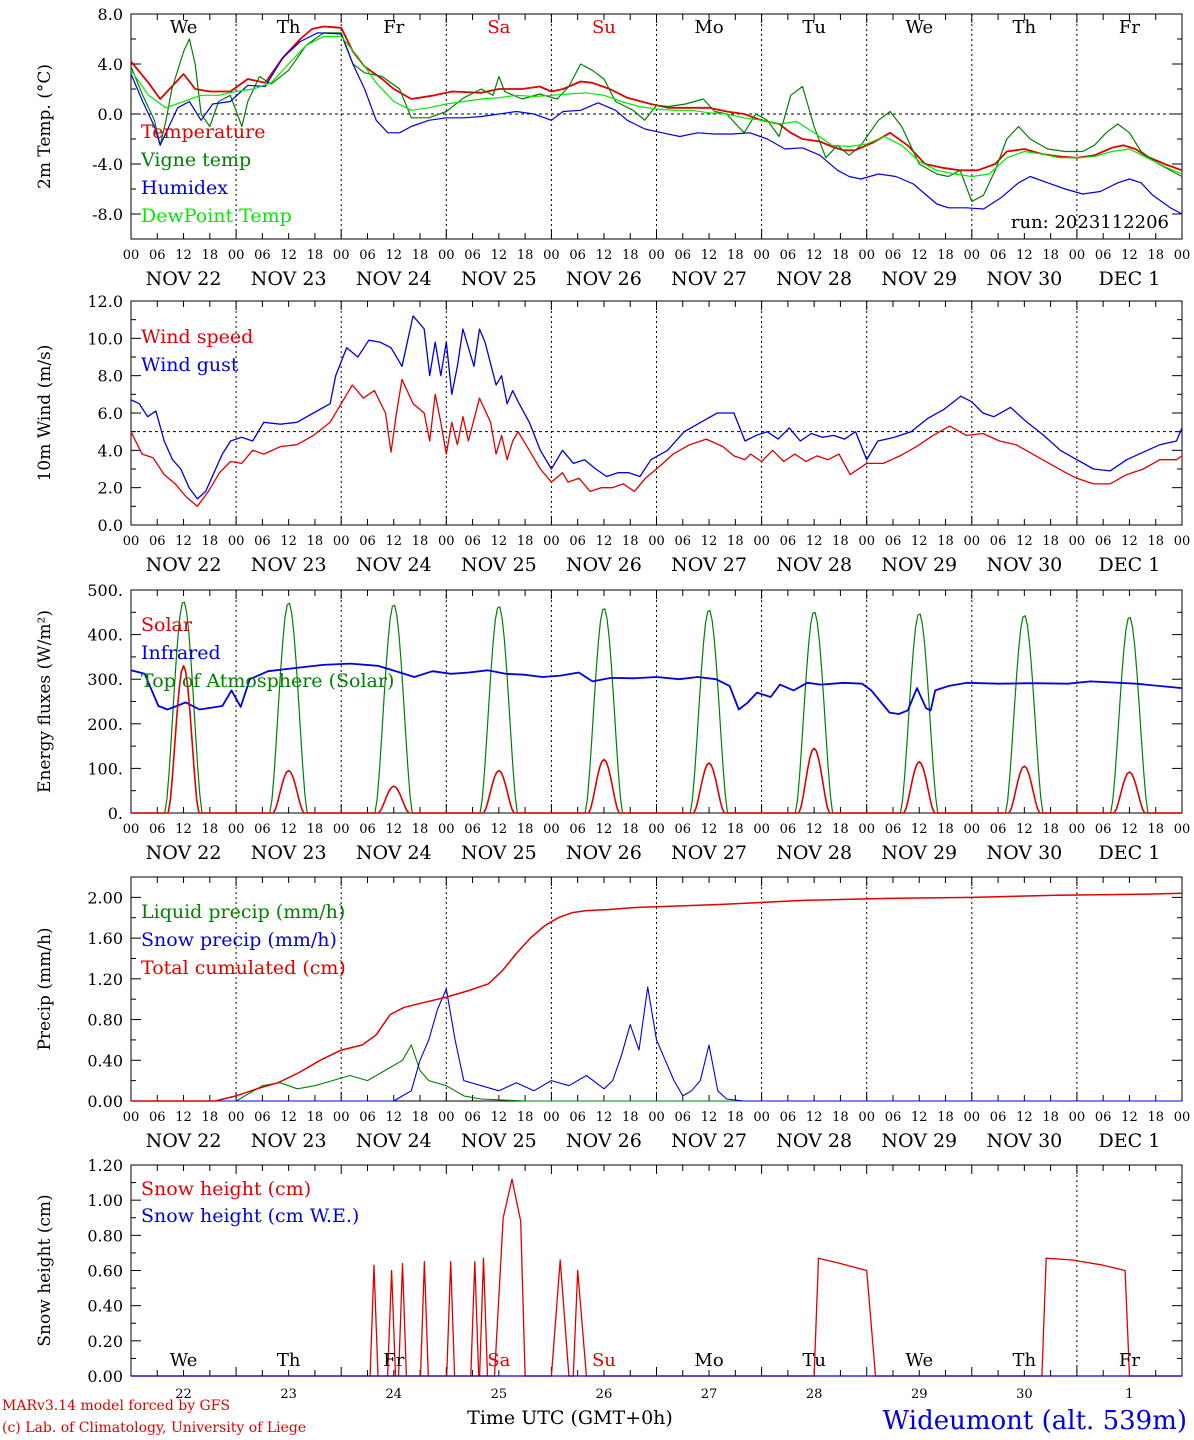  Describe the element at coordinates (184, 565) in the screenshot. I see `panel-1-date-label: NOV 22` at that location.